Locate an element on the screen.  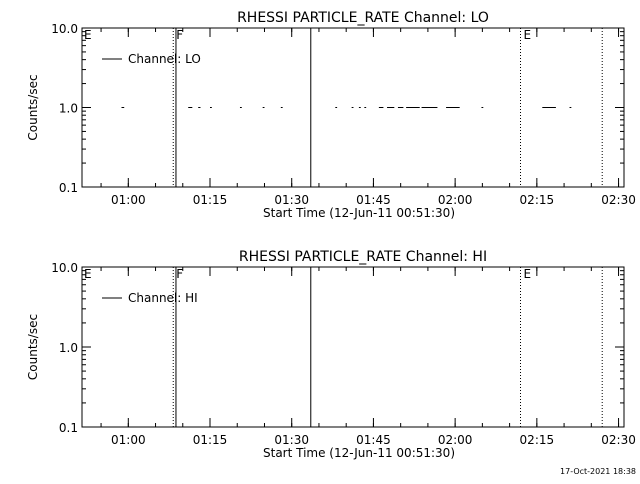
legend-entry: Channel: LO is located at coordinates (164, 59).